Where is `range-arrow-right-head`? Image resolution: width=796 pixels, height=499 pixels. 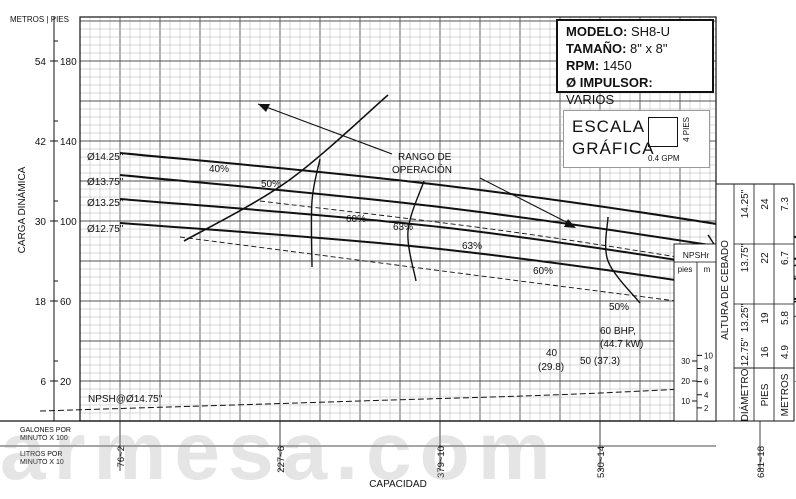
range-arrow-right-head is located at coordinates (570, 223).